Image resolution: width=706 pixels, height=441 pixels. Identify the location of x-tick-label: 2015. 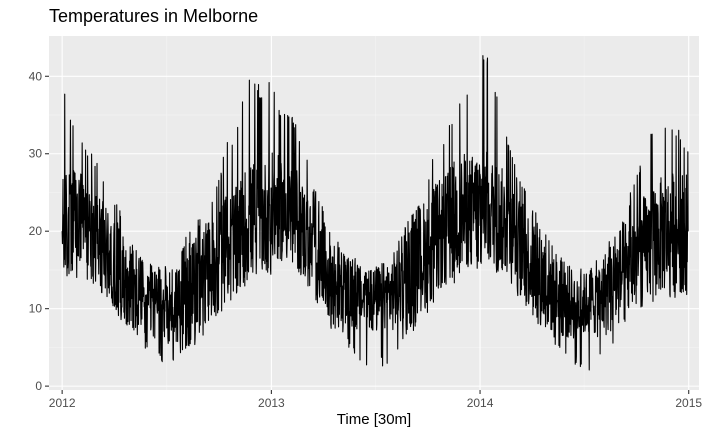
(688, 403).